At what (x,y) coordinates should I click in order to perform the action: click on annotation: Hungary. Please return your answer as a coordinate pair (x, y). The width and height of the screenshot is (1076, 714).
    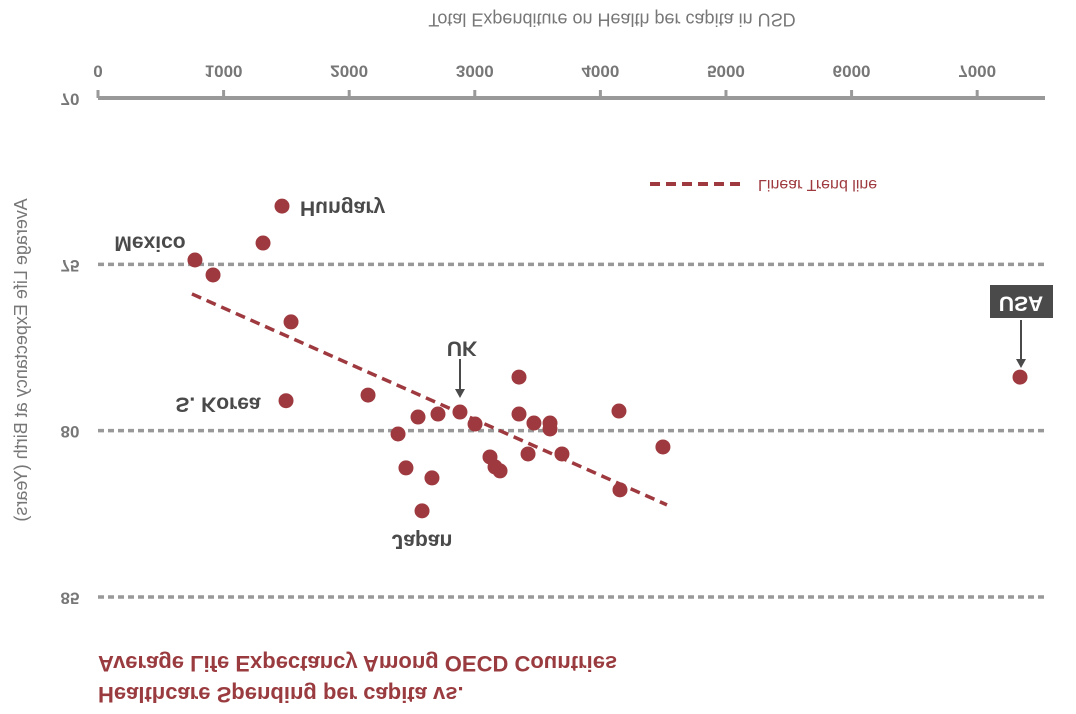
    Looking at the image, I should click on (343, 207).